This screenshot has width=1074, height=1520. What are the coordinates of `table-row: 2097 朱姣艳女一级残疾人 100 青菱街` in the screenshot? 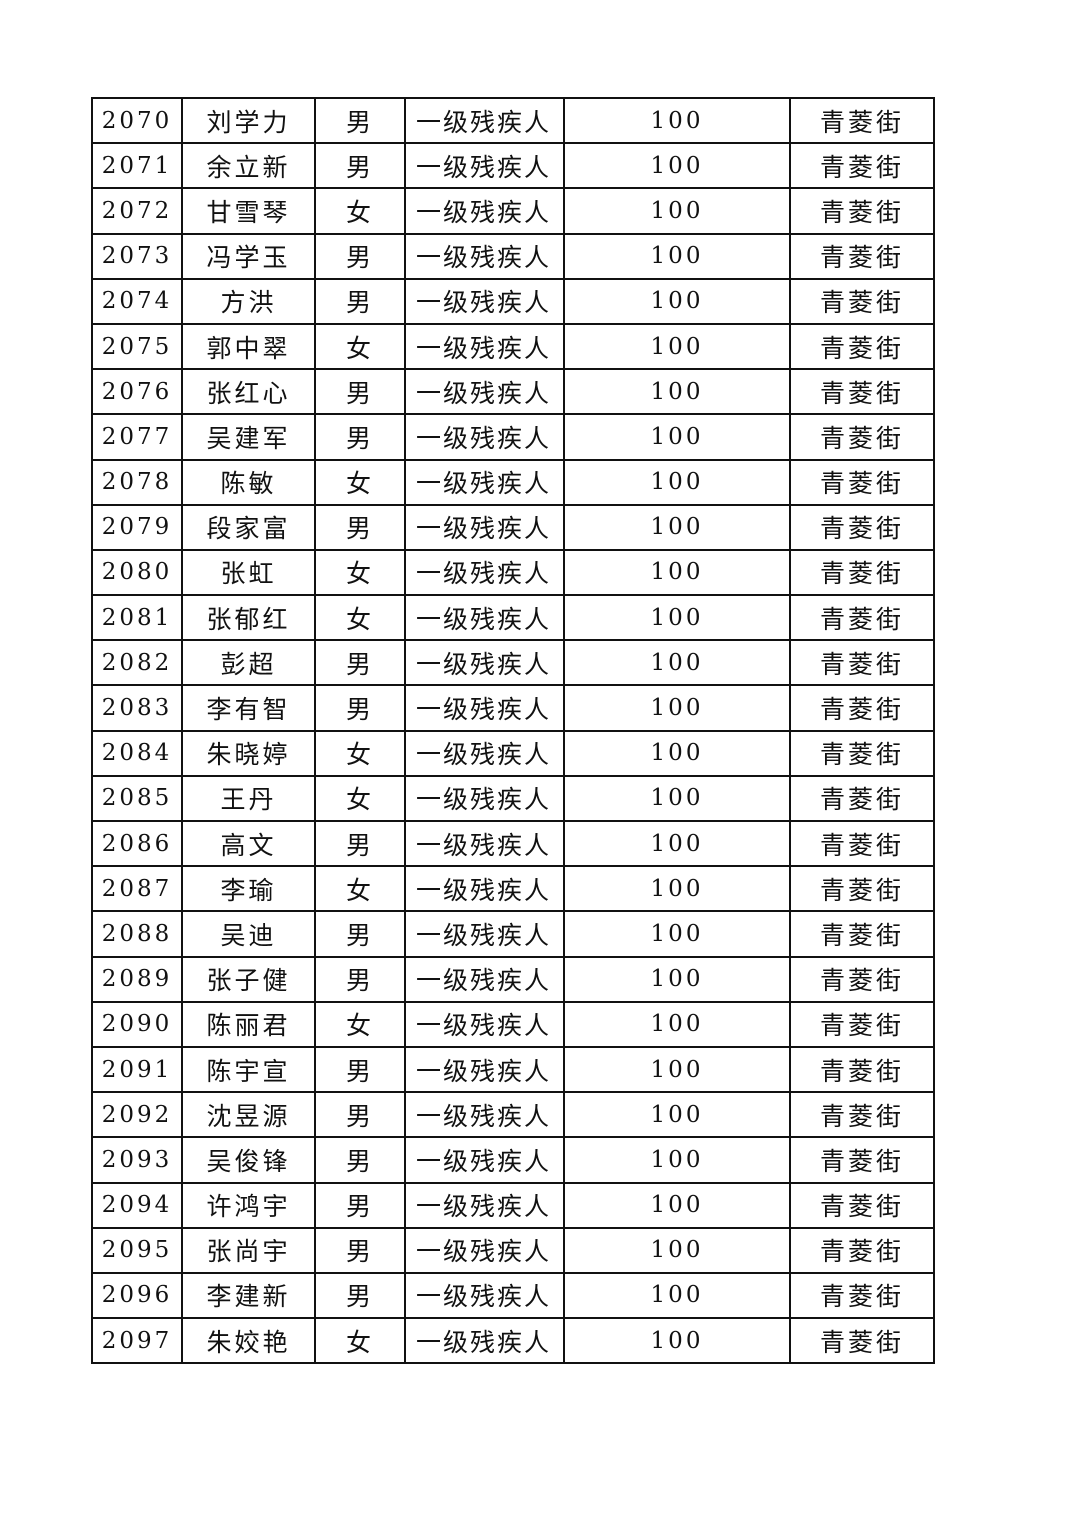 It's located at (513, 1341).